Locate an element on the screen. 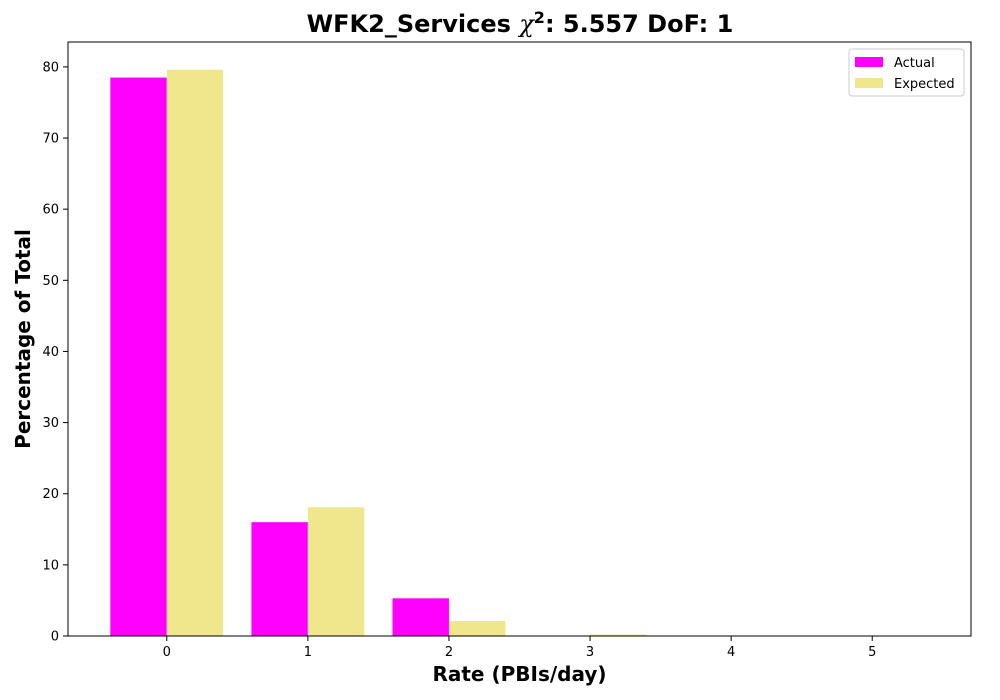 The height and width of the screenshot is (700, 1000). legend-swatch-expected is located at coordinates (869, 83).